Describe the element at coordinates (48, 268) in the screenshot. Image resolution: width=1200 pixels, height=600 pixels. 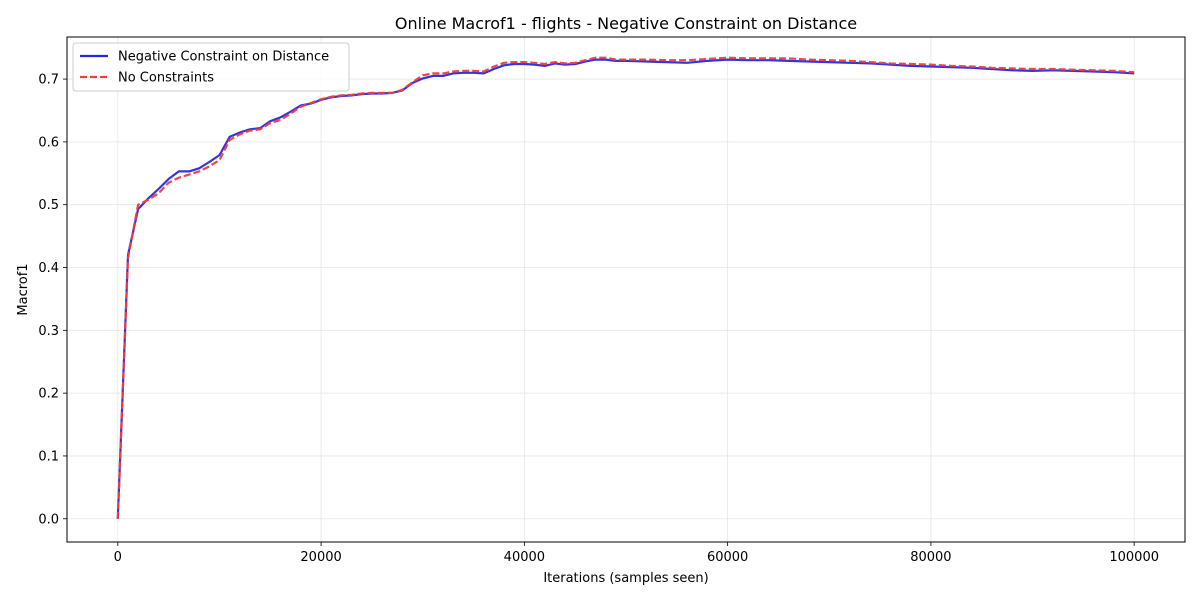
I see `y-tick-label: 0.4` at that location.